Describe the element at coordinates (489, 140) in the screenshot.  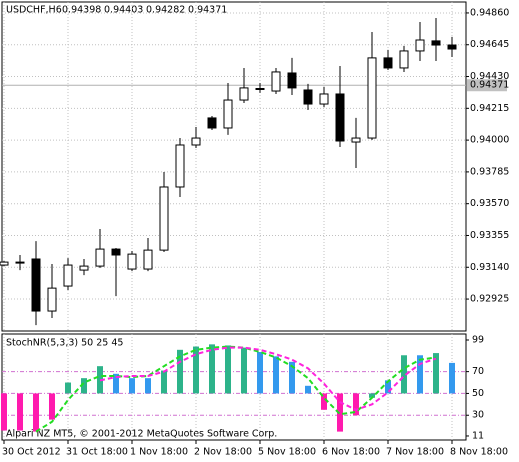
I see `y-tick-label: 0.94000` at that location.